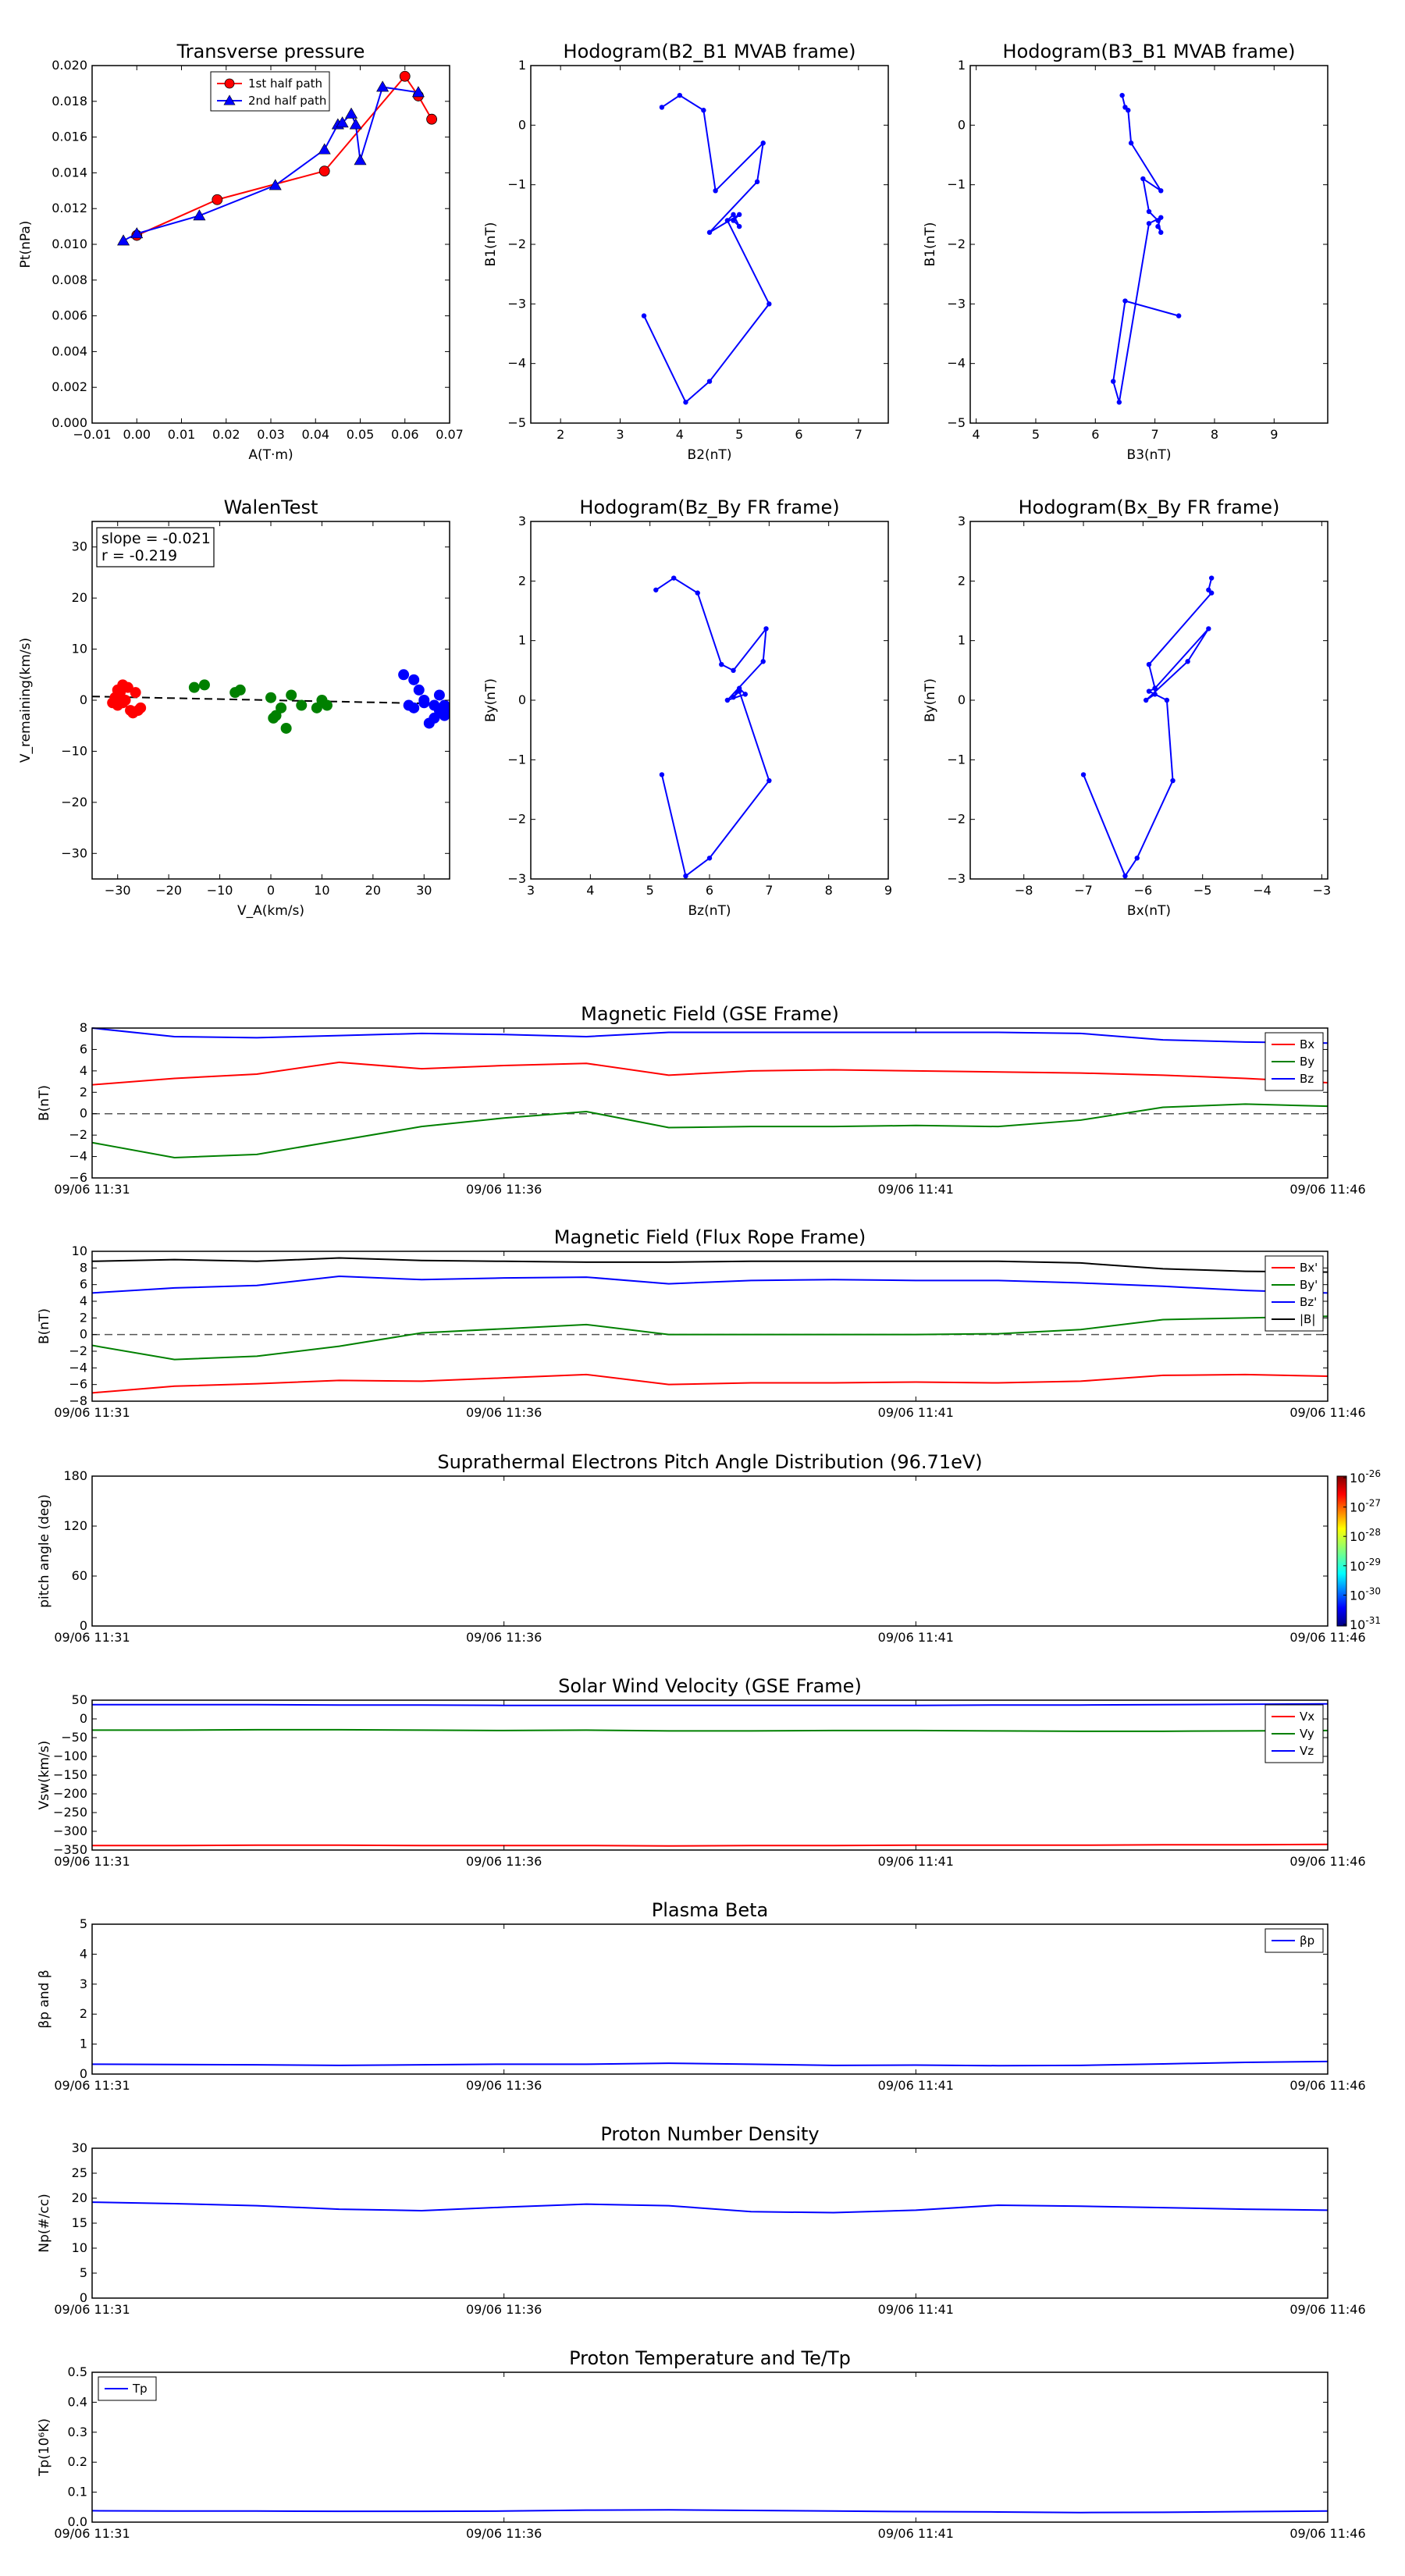 The height and width of the screenshot is (2576, 1405). I want to click on chart-title: WalenTest, so click(271, 507).